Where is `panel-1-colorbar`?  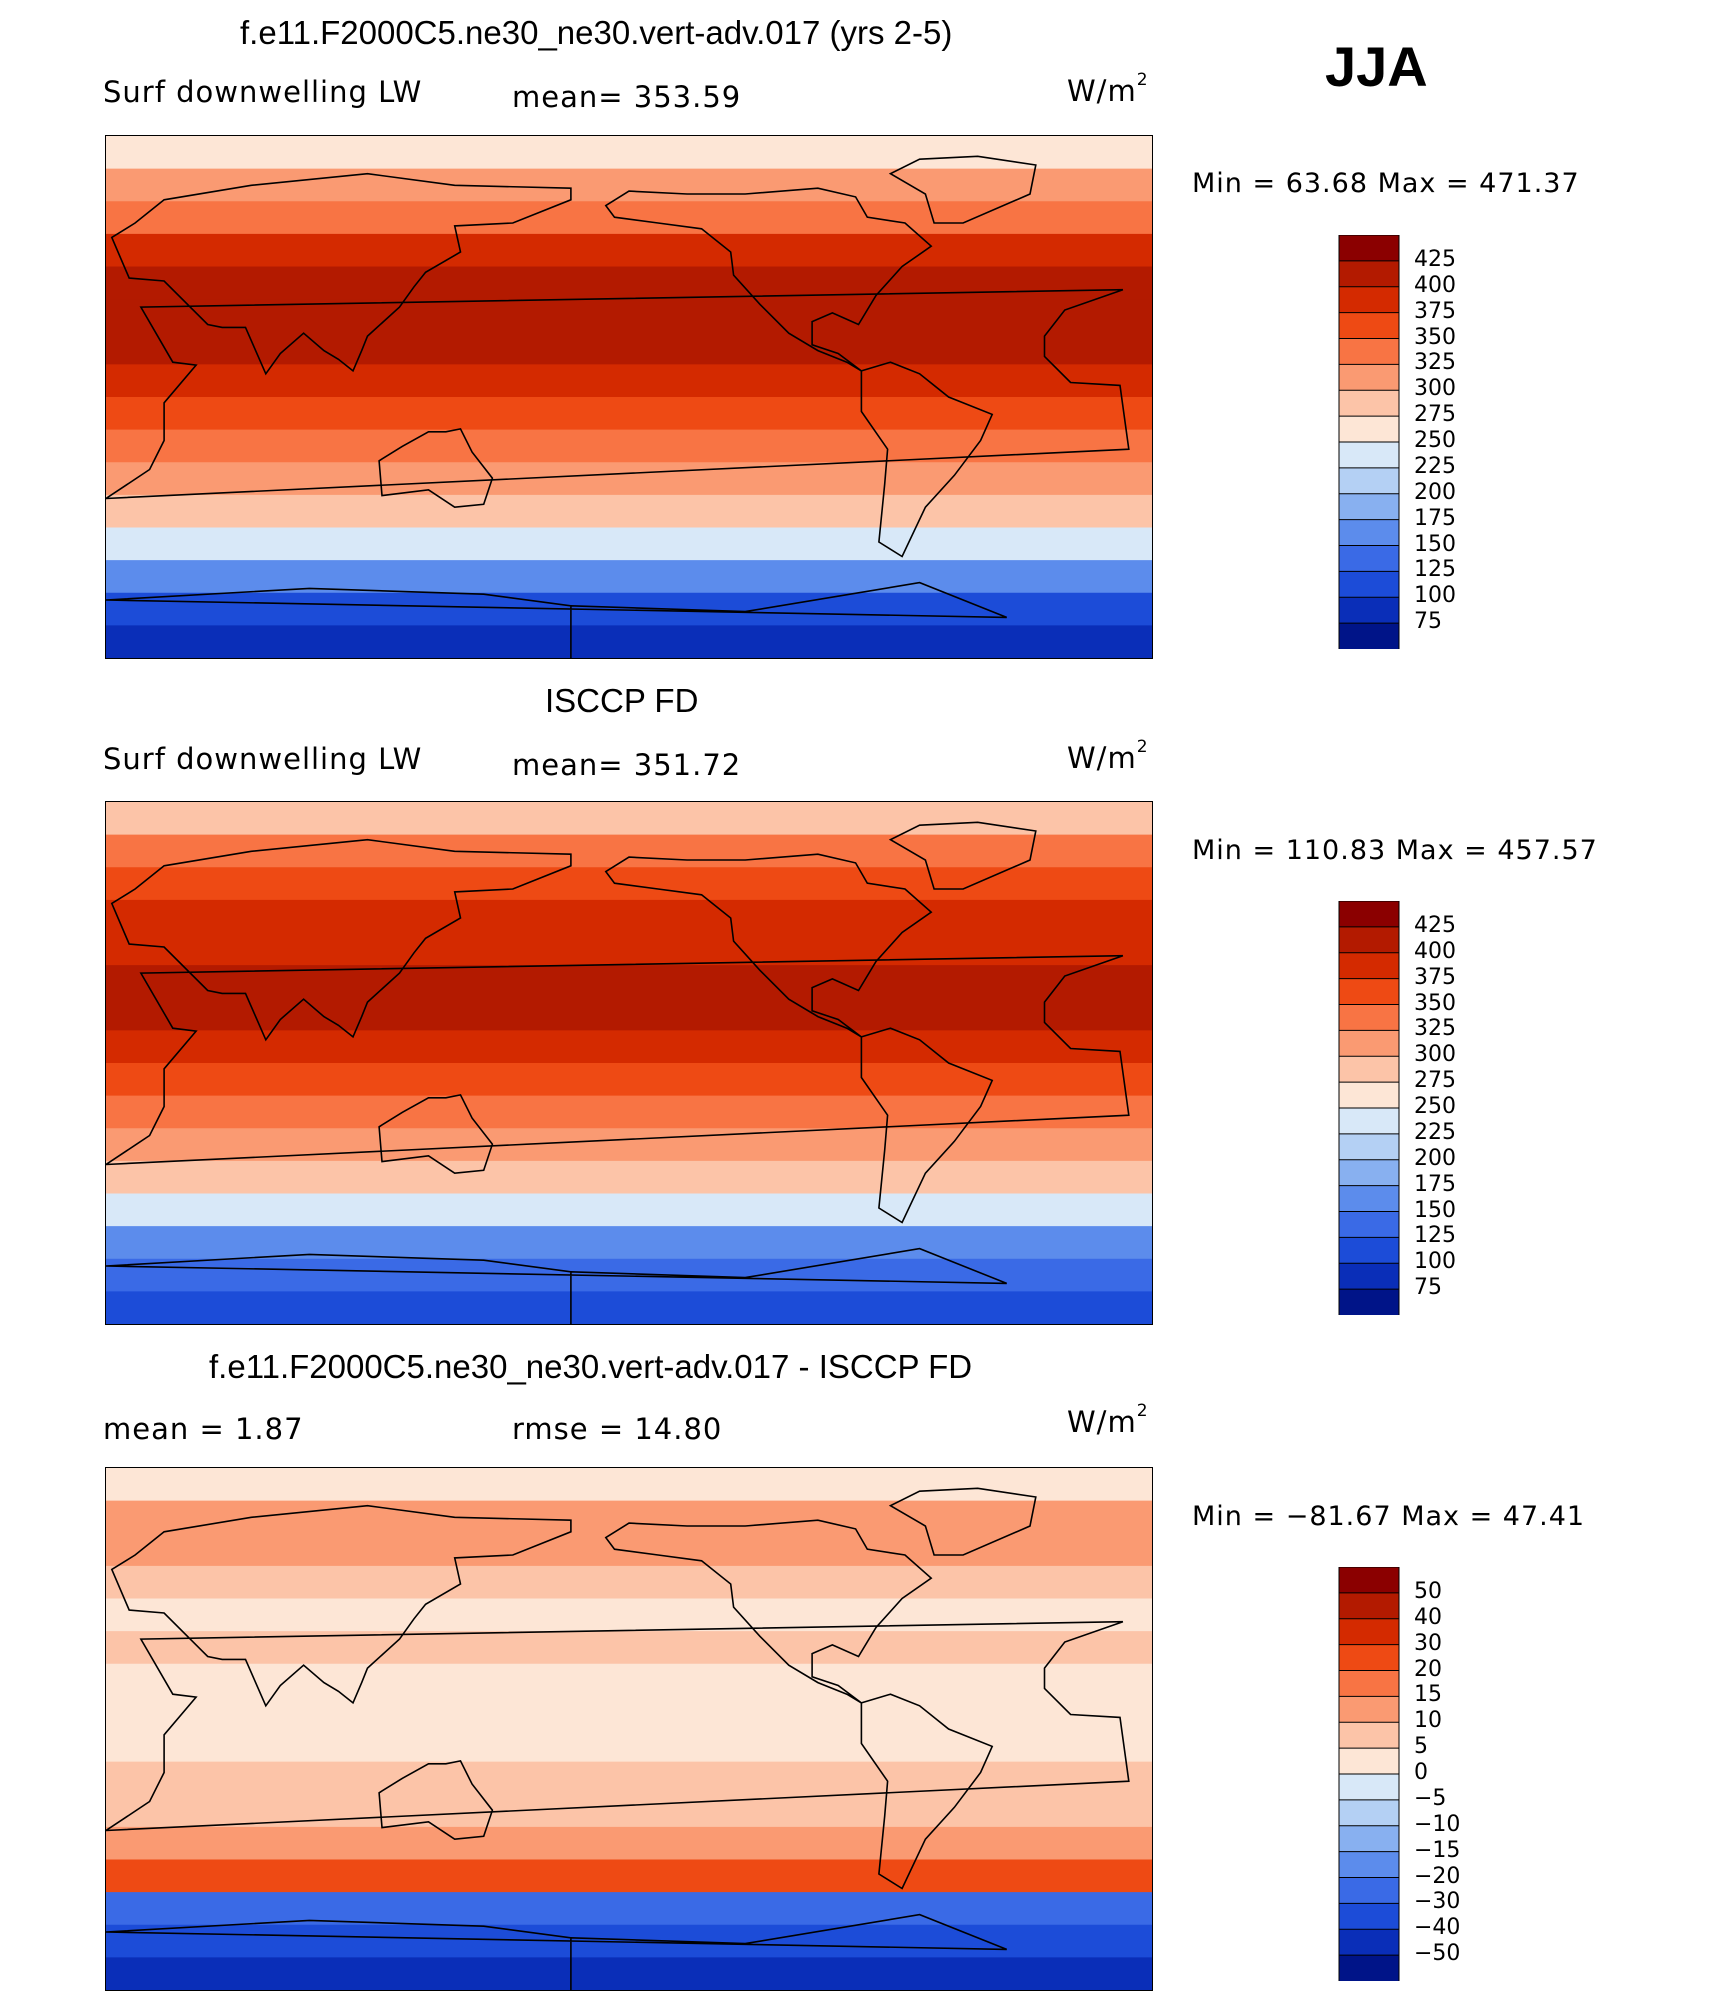 panel-1-colorbar is located at coordinates (1369, 442).